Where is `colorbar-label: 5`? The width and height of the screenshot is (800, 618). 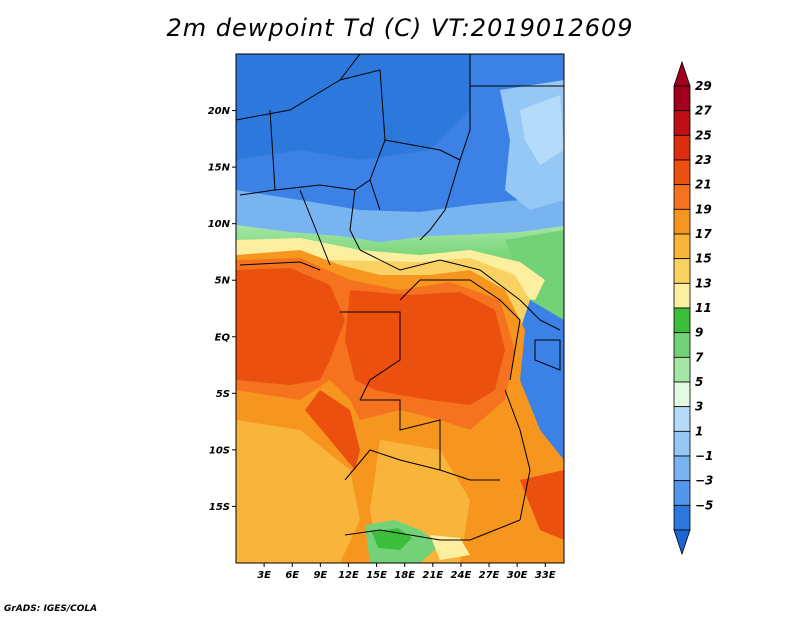
colorbar-label: 5 is located at coordinates (699, 382).